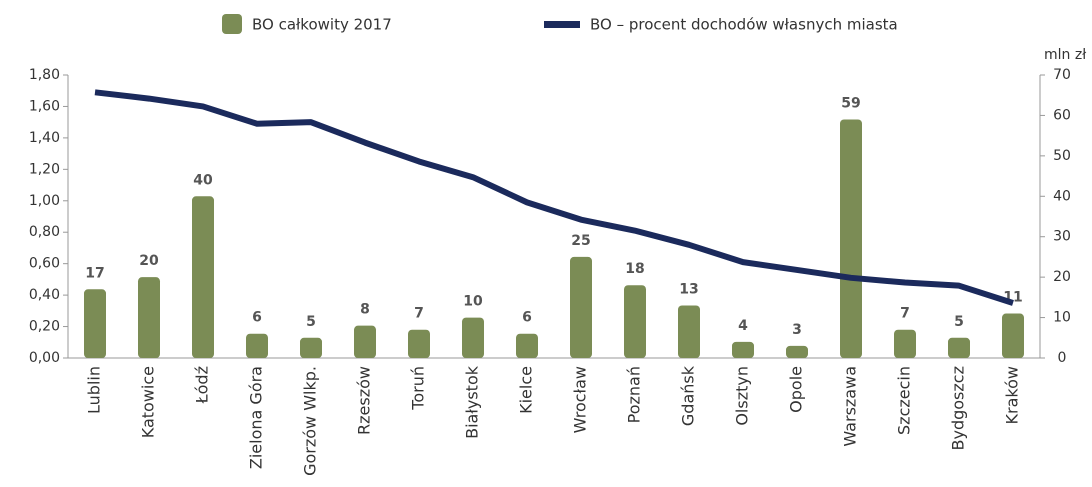  What do you see at coordinates (1062, 196) in the screenshot?
I see `y2-tick-label: 40` at bounding box center [1062, 196].